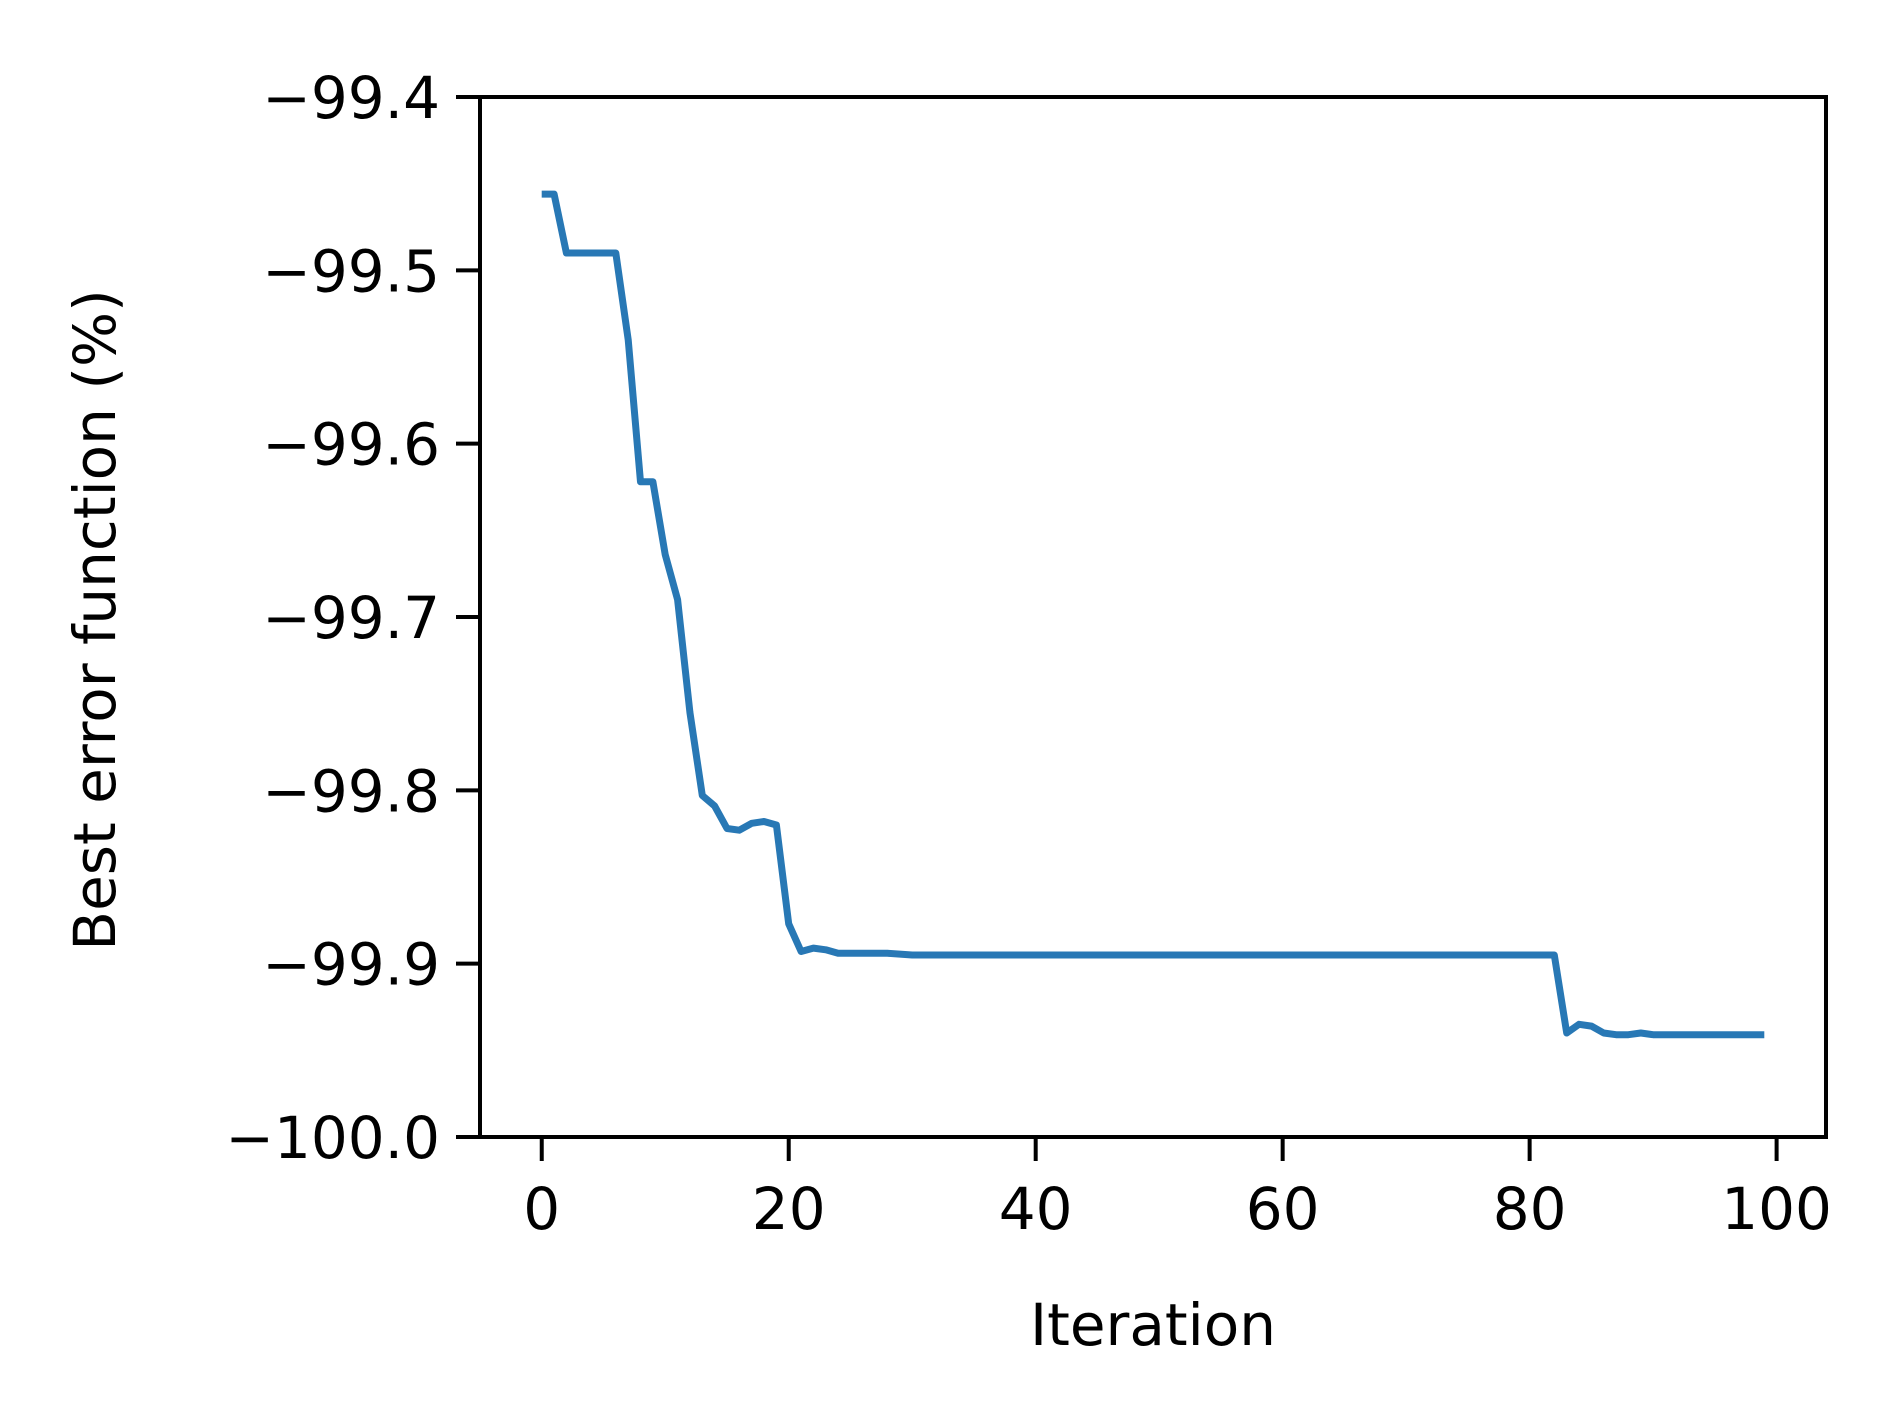 This screenshot has height=1417, width=1889. I want to click on x-tick-label: 100, so click(1776, 1209).